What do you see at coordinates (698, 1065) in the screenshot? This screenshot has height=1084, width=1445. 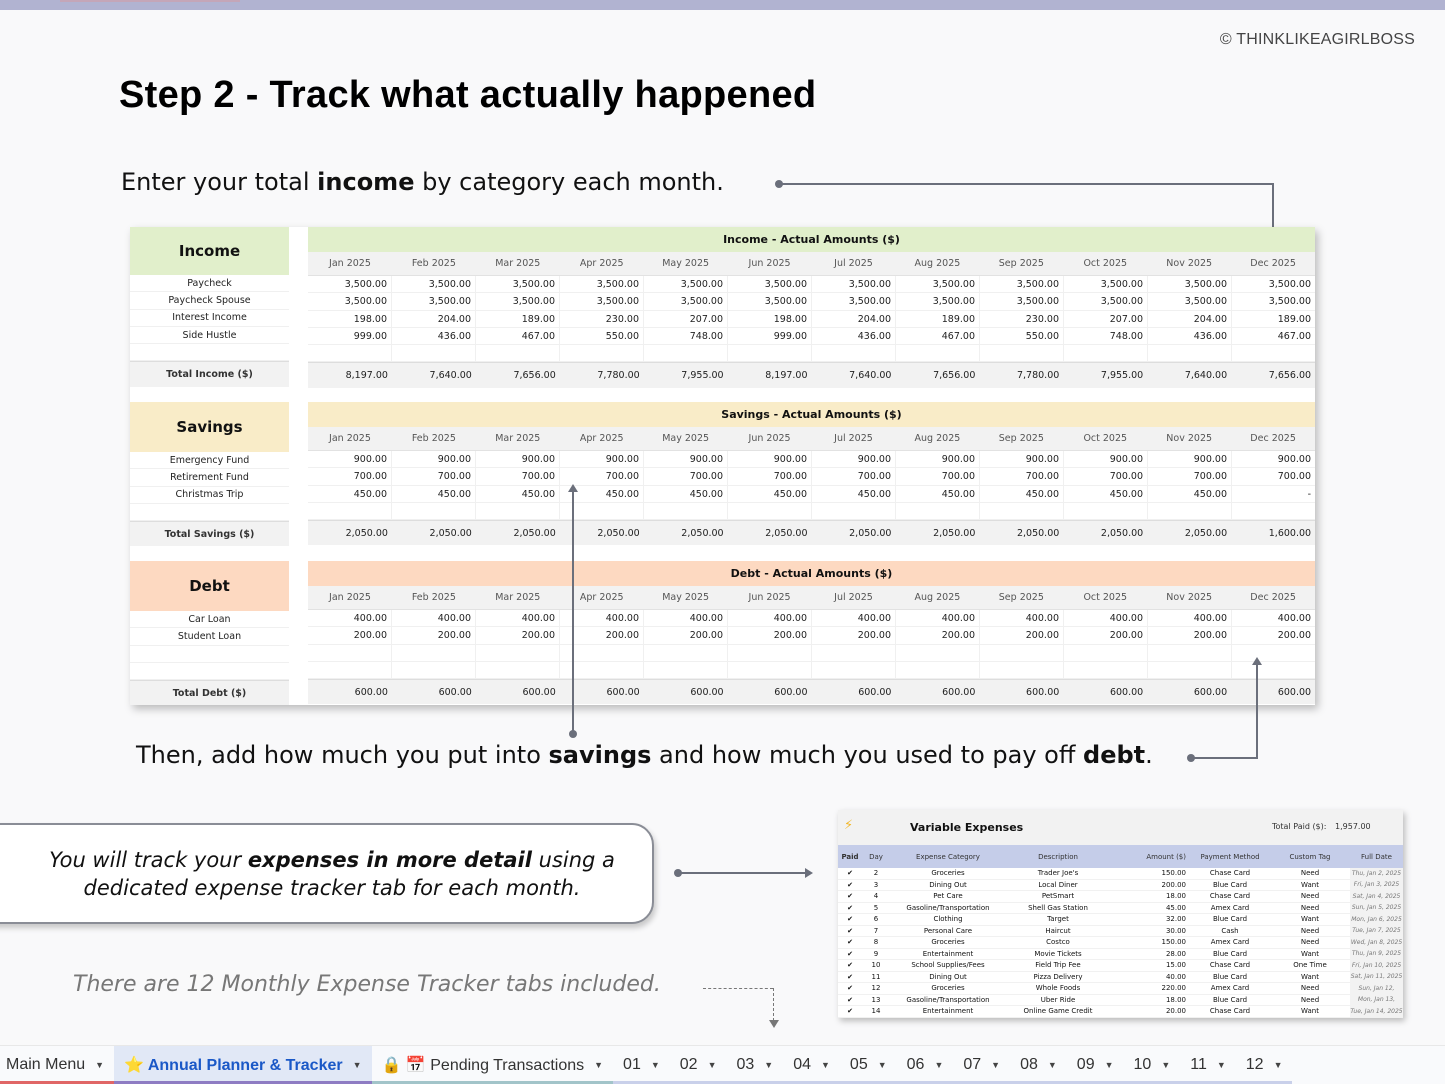 I see `sheet-tab-5: 02 ▼` at bounding box center [698, 1065].